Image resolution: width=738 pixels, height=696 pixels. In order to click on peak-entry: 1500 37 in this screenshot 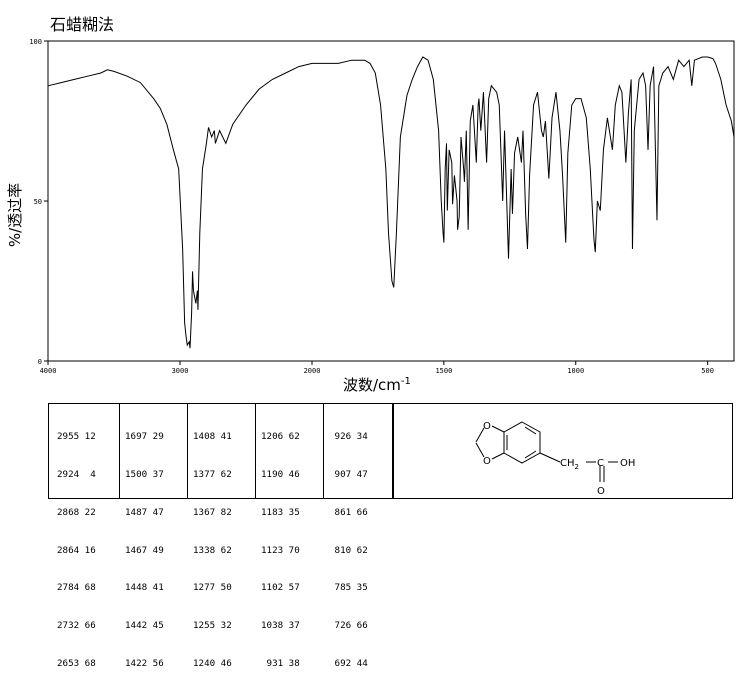, I will do `click(144, 474)`.